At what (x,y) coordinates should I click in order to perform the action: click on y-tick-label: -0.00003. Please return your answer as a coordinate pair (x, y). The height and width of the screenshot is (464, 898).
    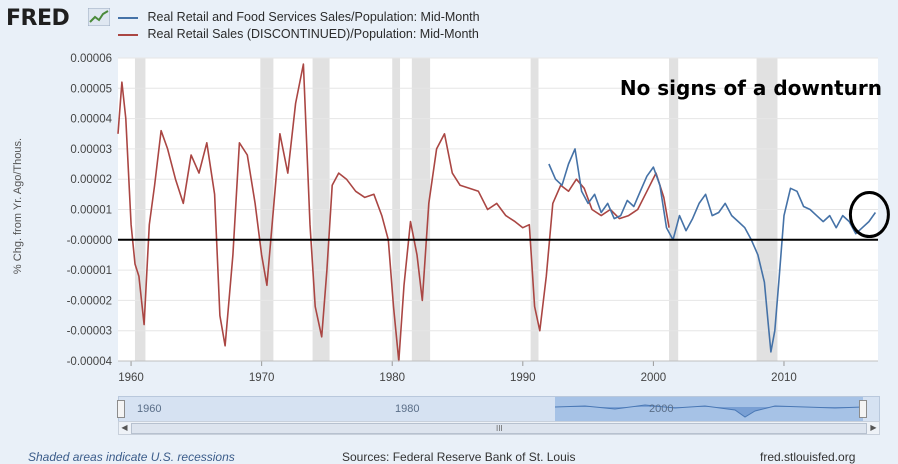
    Looking at the image, I should click on (89, 332).